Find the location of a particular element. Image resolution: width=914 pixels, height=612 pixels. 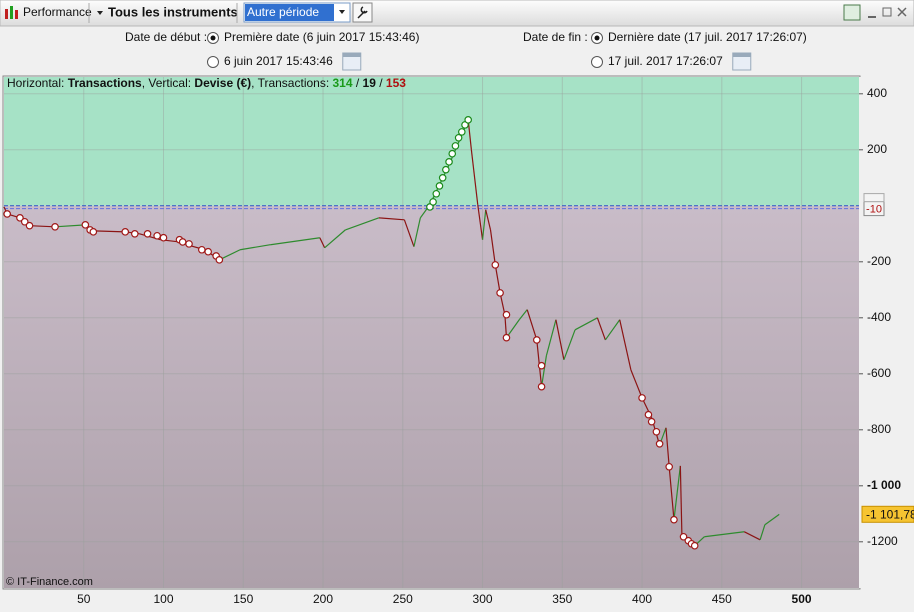

y-tick-label: 200 is located at coordinates (877, 149).